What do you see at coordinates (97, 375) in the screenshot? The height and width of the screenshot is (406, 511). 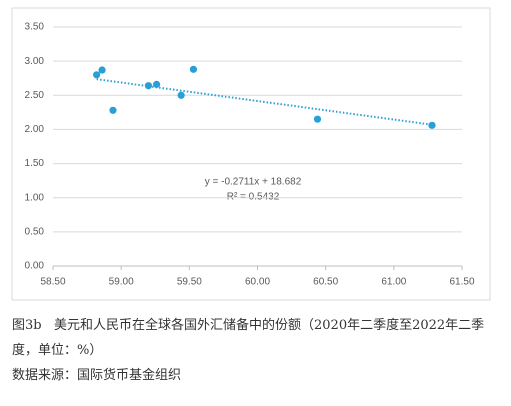 I see `caption-source: 数据来源：国际货币基金组织` at bounding box center [97, 375].